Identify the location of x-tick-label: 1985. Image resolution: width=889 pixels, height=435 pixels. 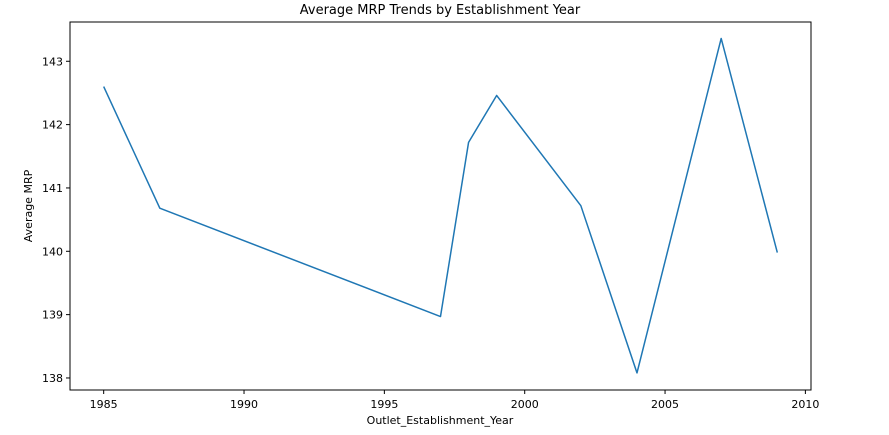
(104, 404).